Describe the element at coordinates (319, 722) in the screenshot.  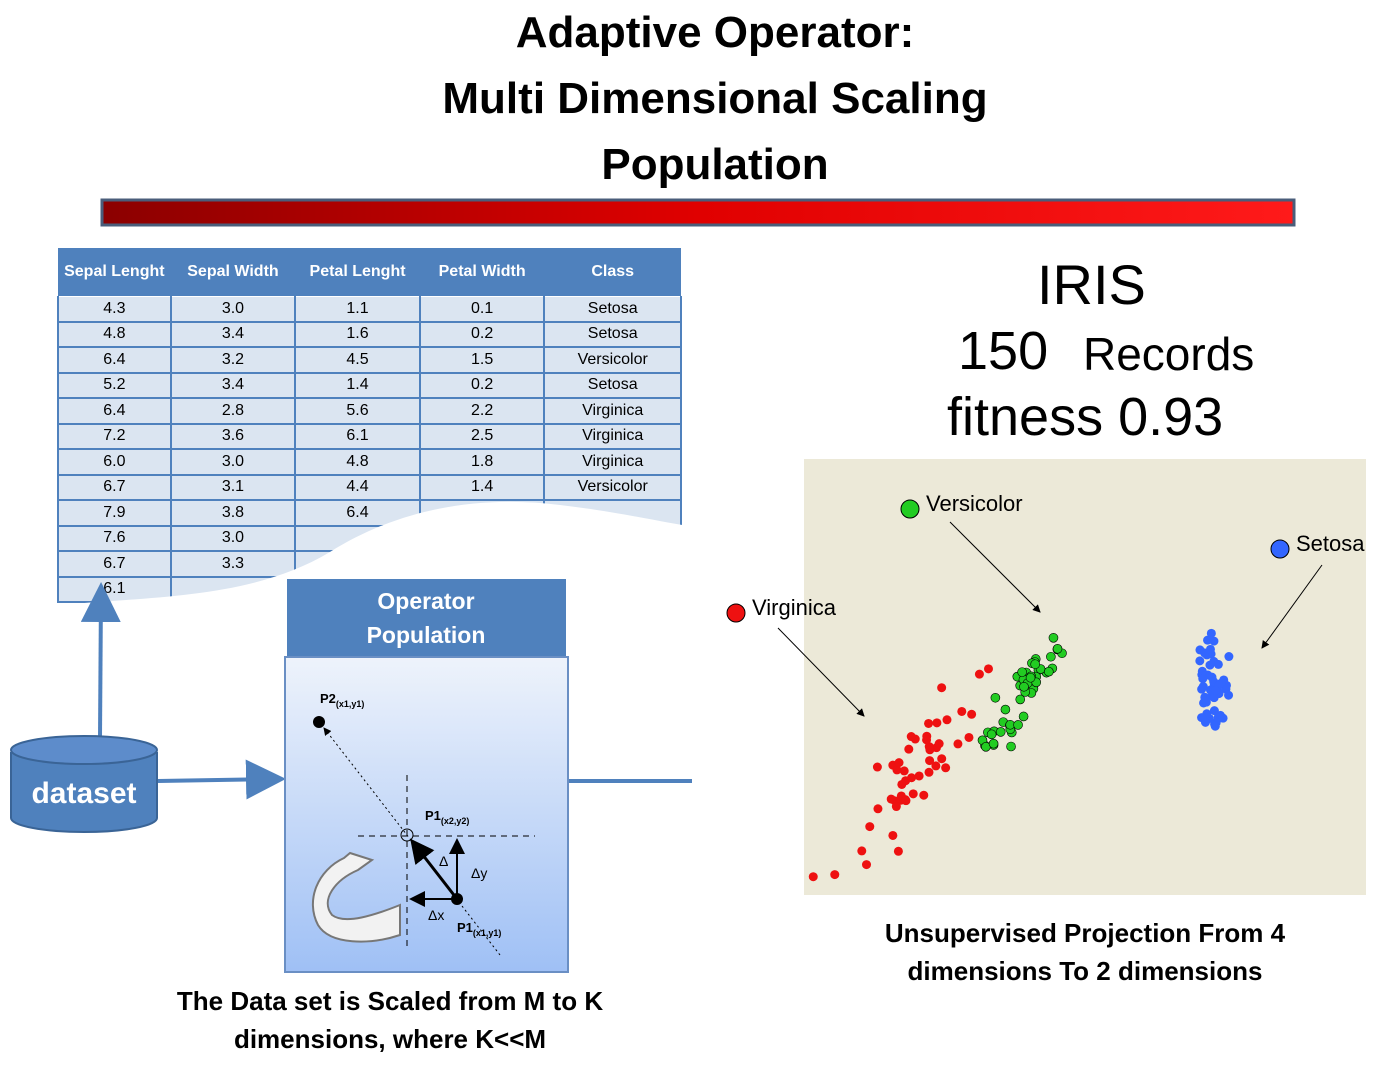
I see `point` at that location.